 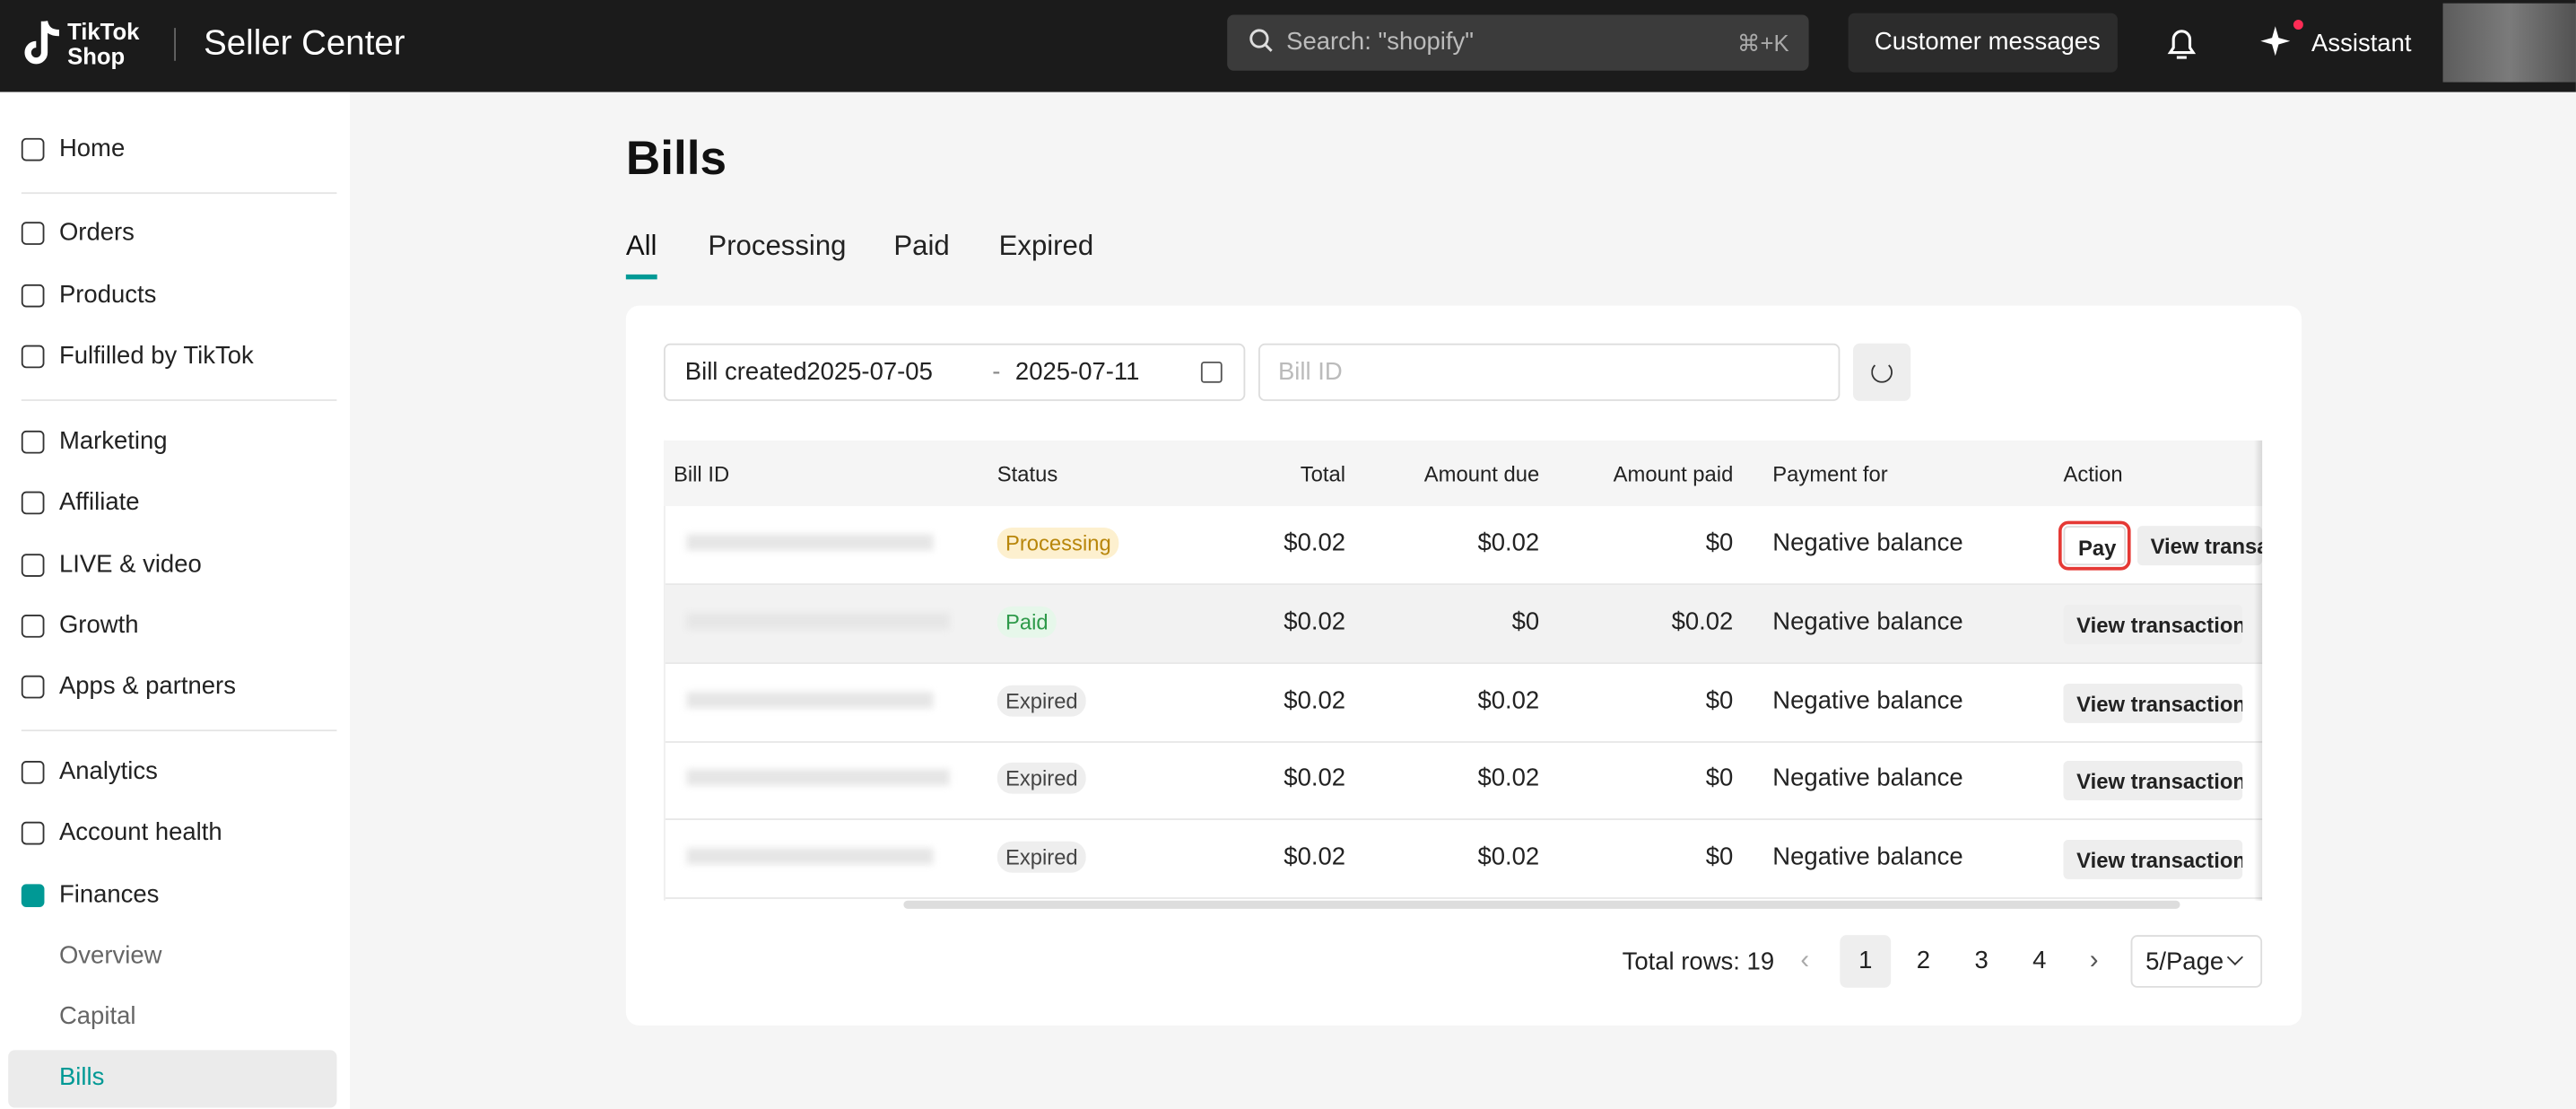 What do you see at coordinates (1981, 961) in the screenshot?
I see `page-button: 3` at bounding box center [1981, 961].